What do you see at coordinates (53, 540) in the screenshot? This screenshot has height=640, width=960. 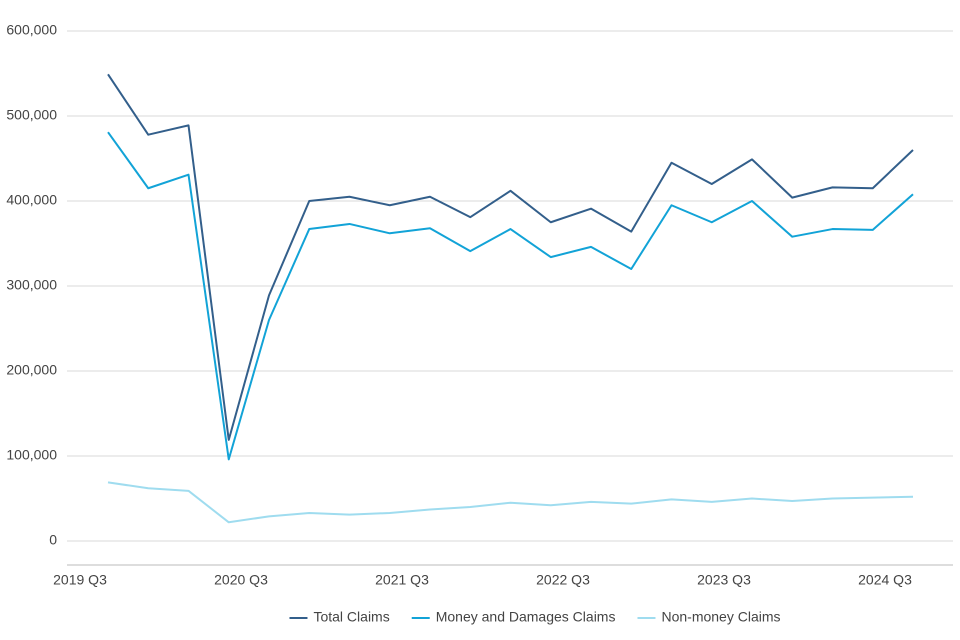 I see `y-tick-label: 0` at bounding box center [53, 540].